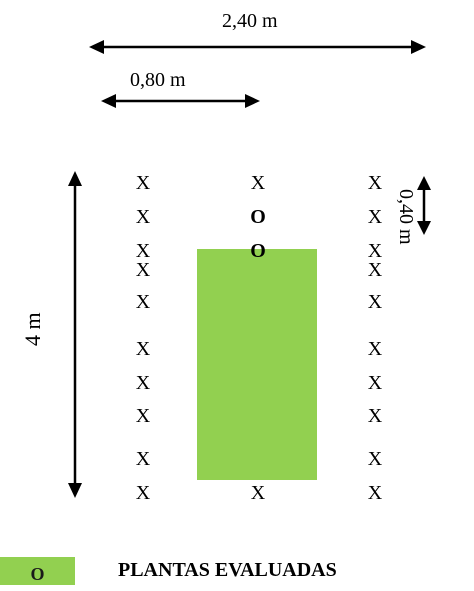  What do you see at coordinates (37, 571) in the screenshot?
I see `legend-swatch: O` at bounding box center [37, 571].